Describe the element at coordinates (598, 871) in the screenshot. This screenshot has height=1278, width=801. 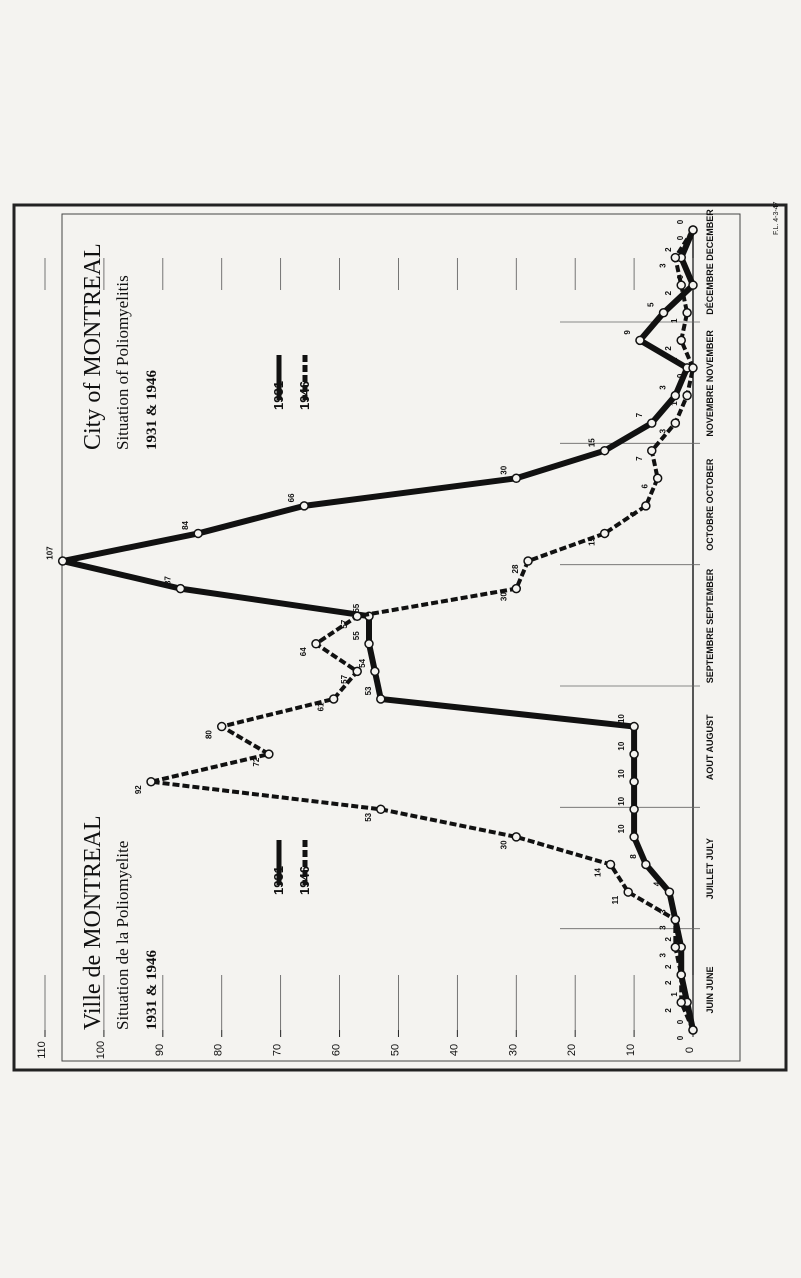
I see `data-label: 14` at that location.